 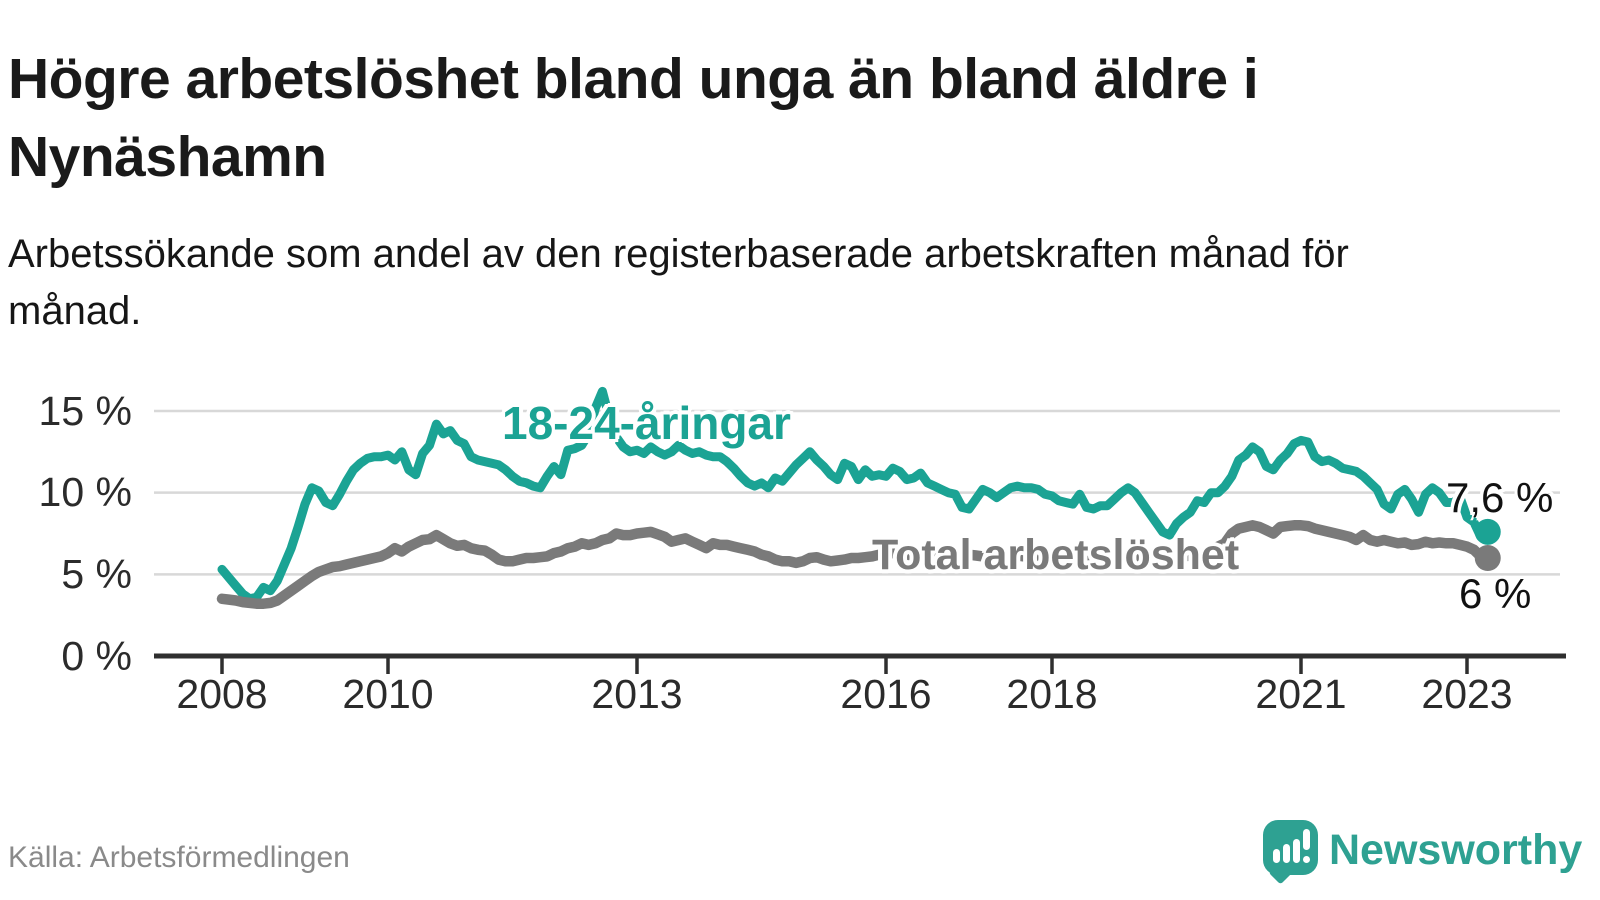 I want to click on y-axis-tick-label: 0 %, so click(x=96, y=656).